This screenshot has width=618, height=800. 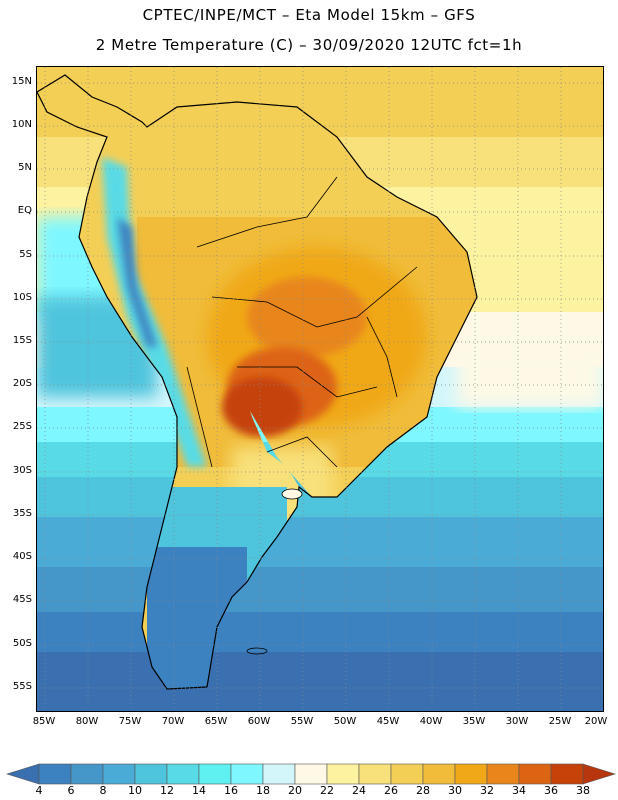 I want to click on colorbar-label: 4, so click(x=39, y=790).